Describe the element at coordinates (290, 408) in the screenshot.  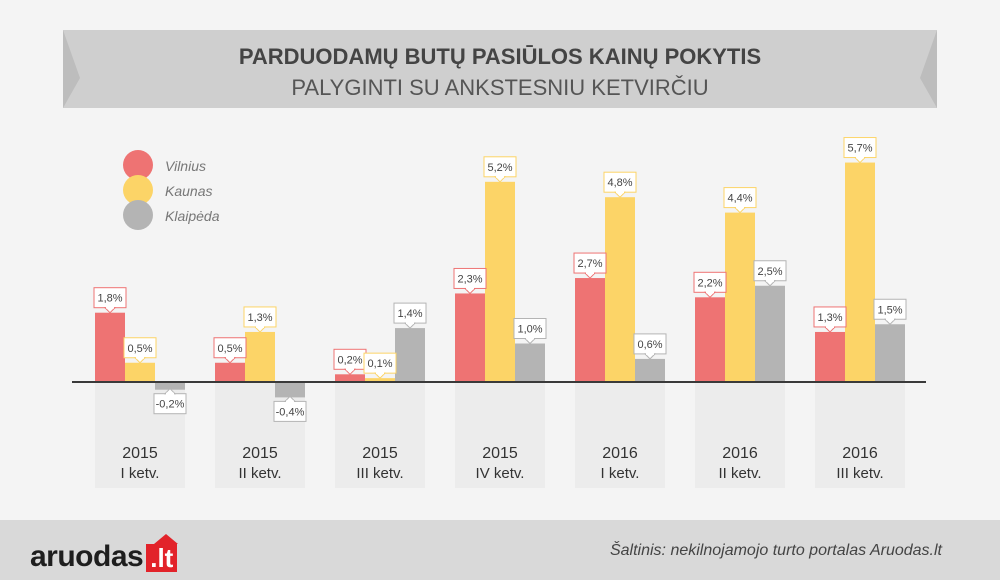
I see `data-label-klaipeda: -0,4%` at that location.